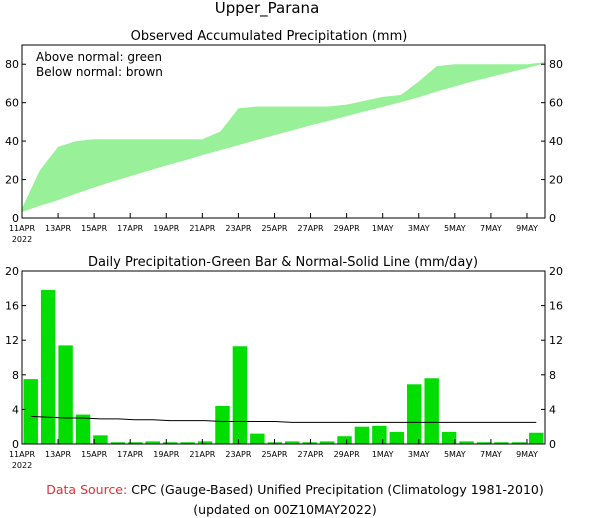 This screenshot has width=590, height=518. Describe the element at coordinates (274, 454) in the screenshot. I see `daily-xtick-label: 25APR` at that location.